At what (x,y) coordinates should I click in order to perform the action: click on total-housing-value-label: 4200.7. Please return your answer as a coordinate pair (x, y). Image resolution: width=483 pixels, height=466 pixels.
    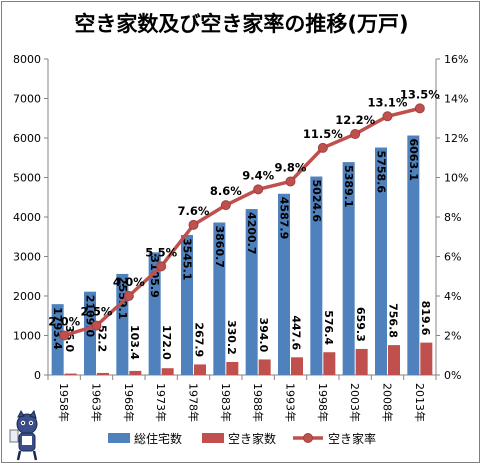
    Looking at the image, I should click on (251, 233).